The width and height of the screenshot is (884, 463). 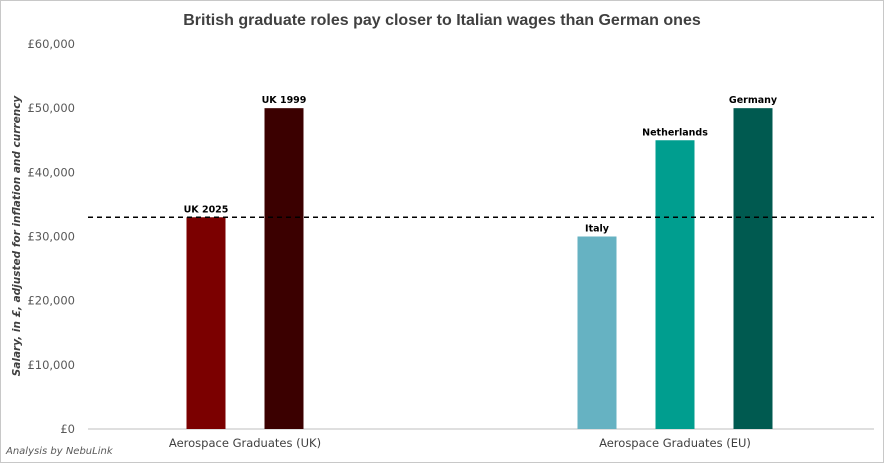 What do you see at coordinates (51, 44) in the screenshot?
I see `y-tick-label: £60,000` at bounding box center [51, 44].